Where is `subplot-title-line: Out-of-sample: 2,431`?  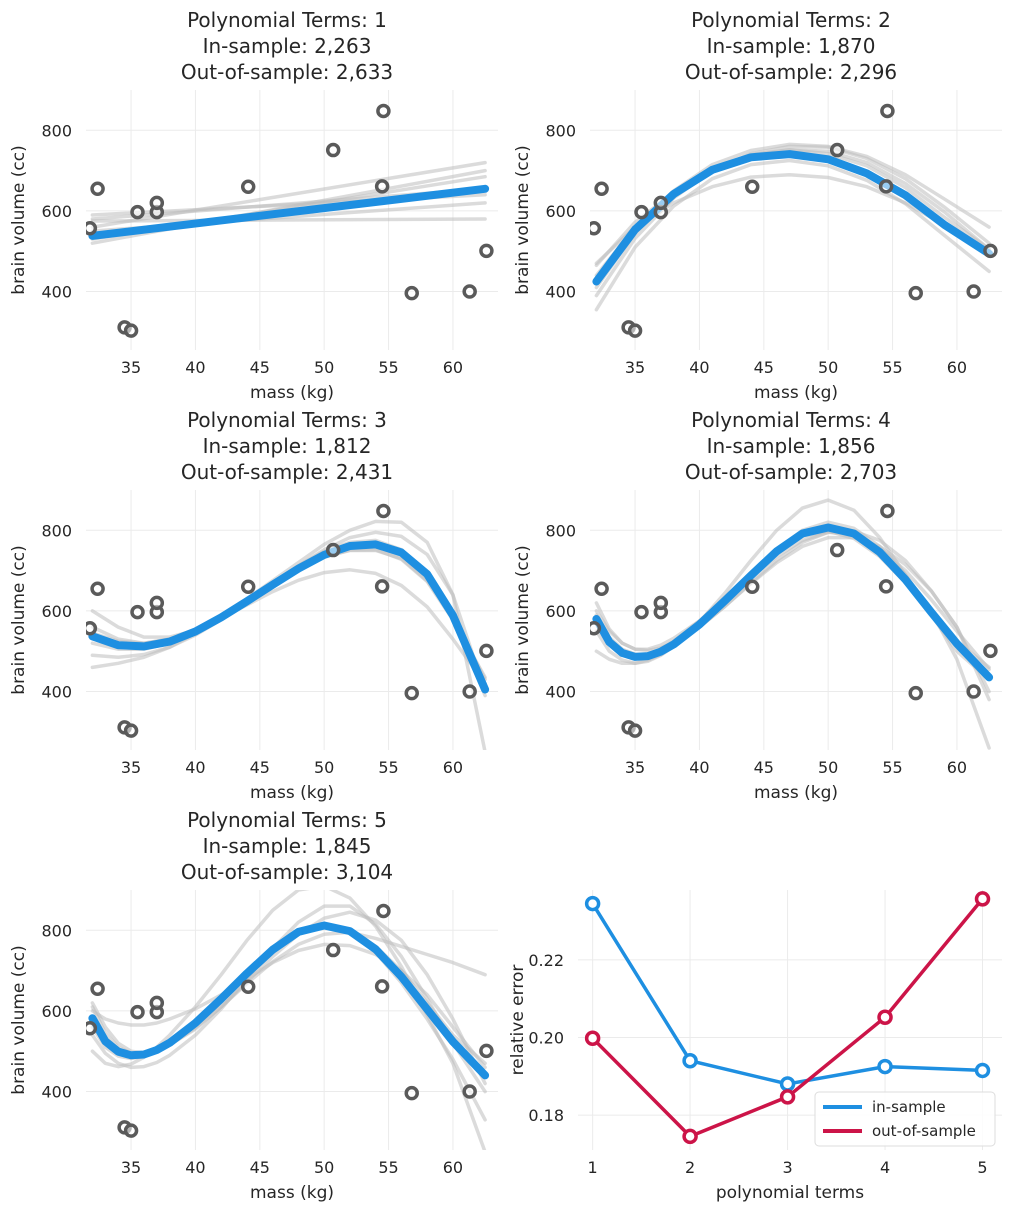
subplot-title-line: Out-of-sample: 2,431 is located at coordinates (287, 472).